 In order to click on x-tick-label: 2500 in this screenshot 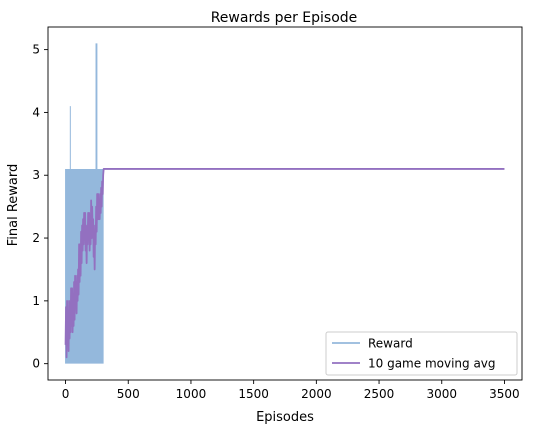, I will do `click(379, 394)`.